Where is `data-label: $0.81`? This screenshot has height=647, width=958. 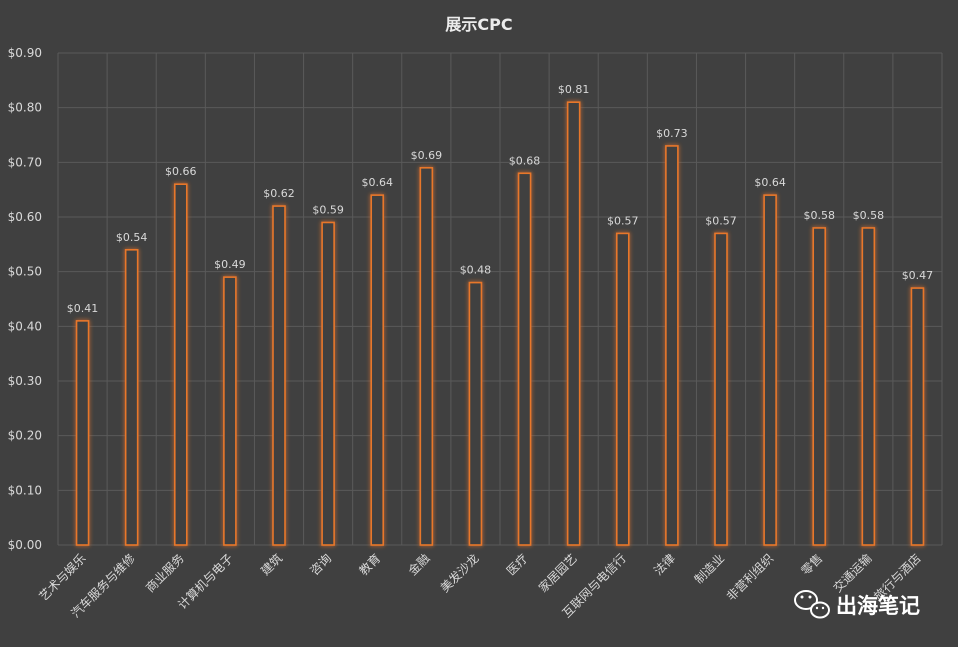
data-label: $0.81 is located at coordinates (574, 89).